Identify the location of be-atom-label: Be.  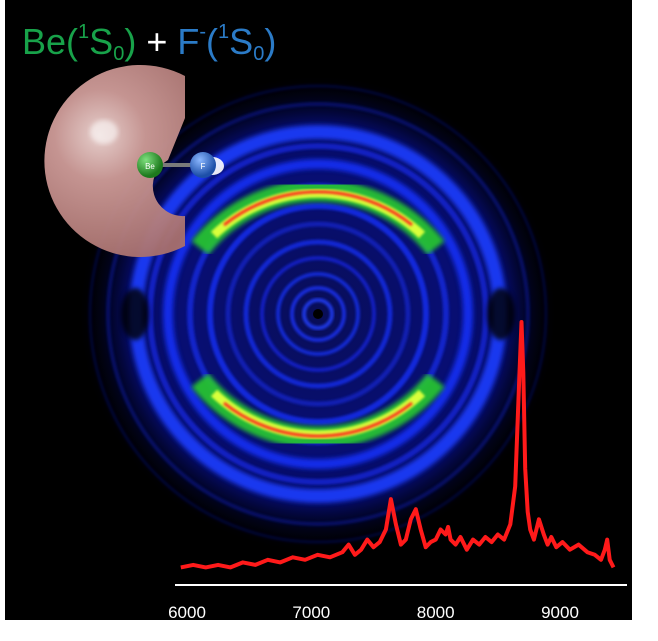
(150, 166).